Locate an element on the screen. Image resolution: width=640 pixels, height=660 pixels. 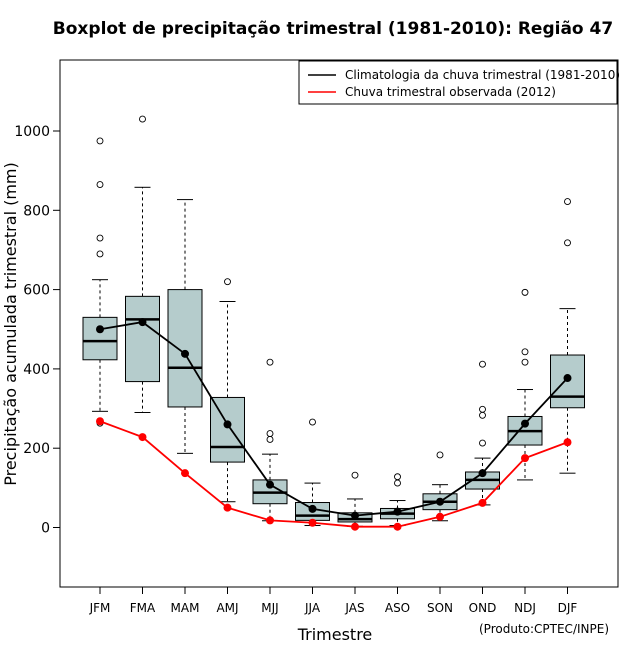
boxplot-mjj is located at coordinates (270, 440).